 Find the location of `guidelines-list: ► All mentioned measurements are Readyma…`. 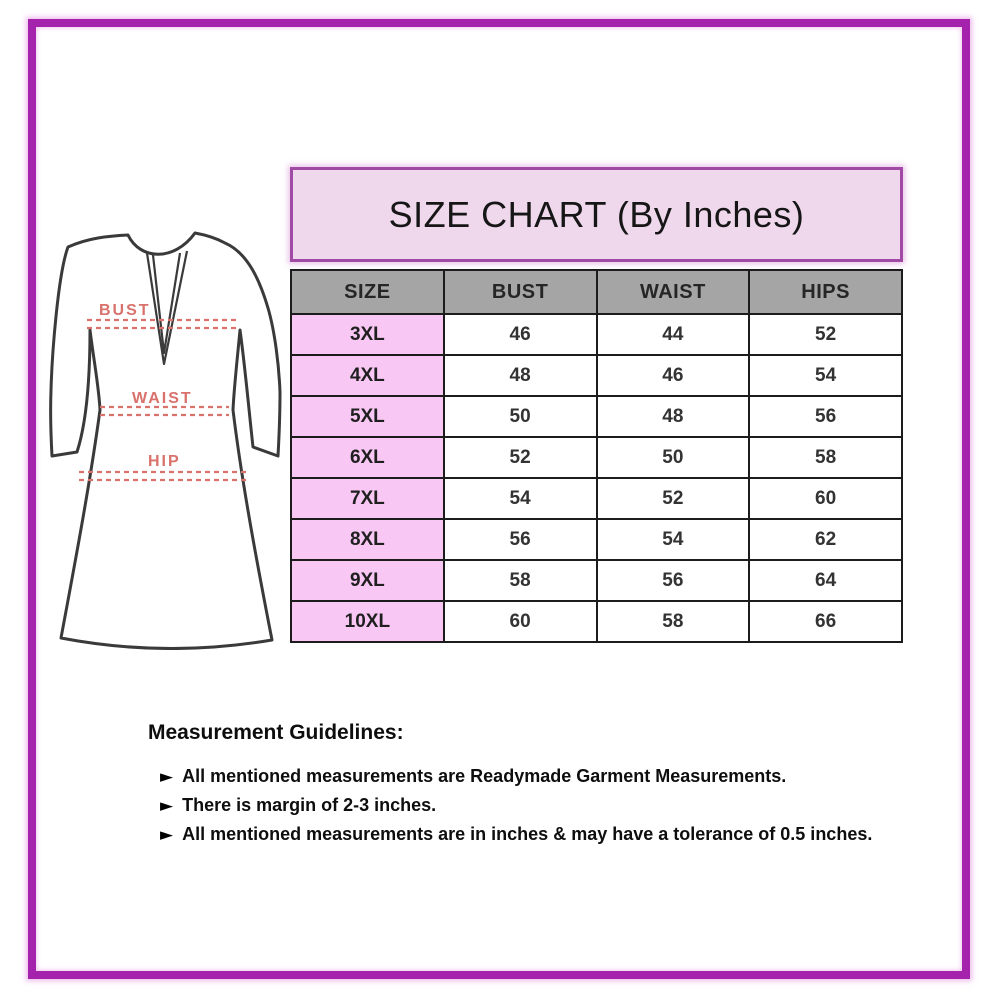

guidelines-list: ► All mentioned measurements are Readyma… is located at coordinates (516, 809).